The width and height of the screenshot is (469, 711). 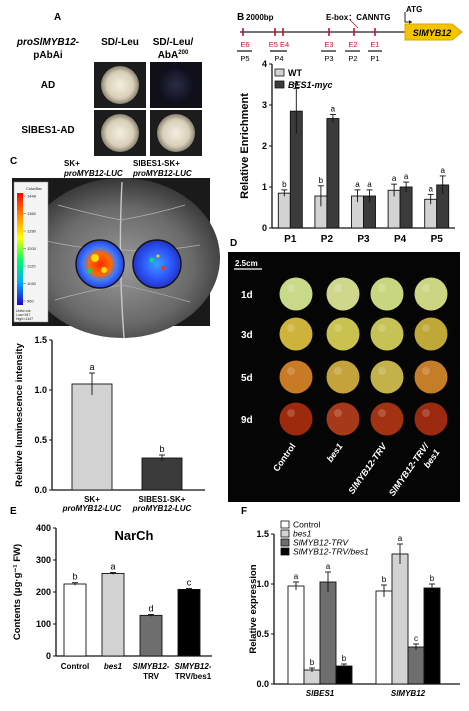 I want to click on colorbar-foot-2: Low=947, so click(x=23, y=315).